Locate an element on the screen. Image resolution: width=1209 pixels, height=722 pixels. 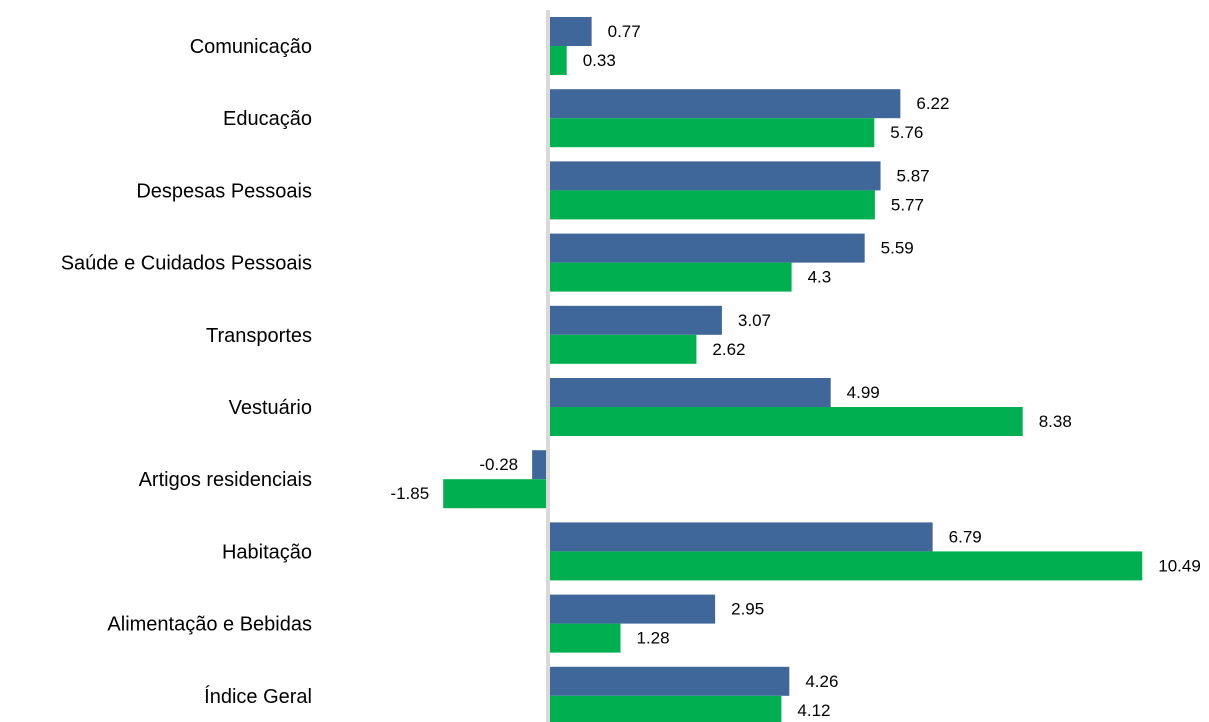
category-label: Alimentação e Bebidas is located at coordinates (209, 625).